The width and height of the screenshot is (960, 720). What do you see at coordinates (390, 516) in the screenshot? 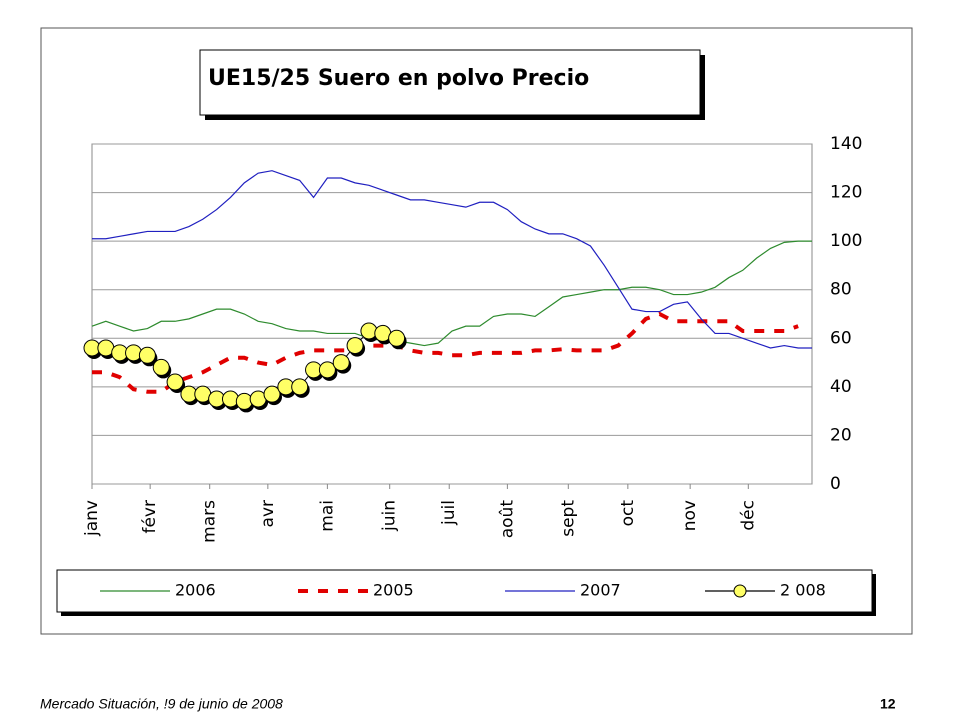
I see `x-tick-label: juin` at bounding box center [390, 516].